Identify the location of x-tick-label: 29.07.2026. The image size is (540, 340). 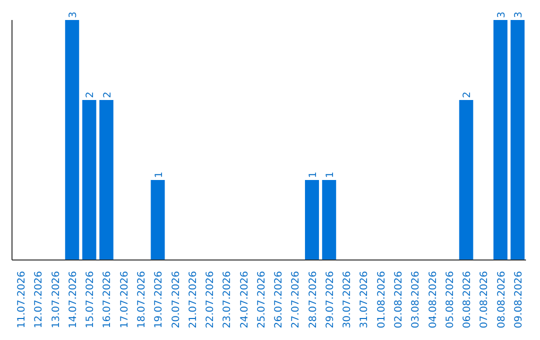
(330, 299).